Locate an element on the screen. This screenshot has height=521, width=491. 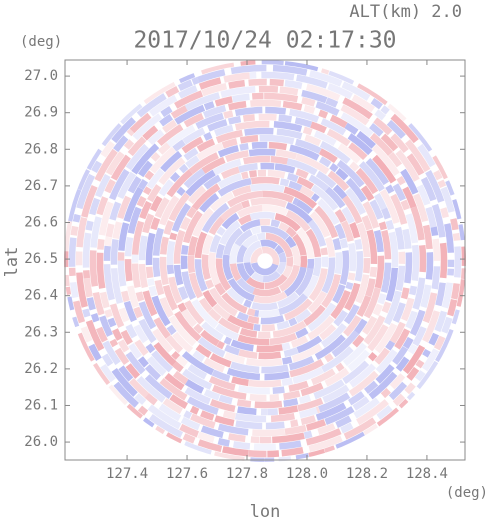
y-tick-label: 26.1 is located at coordinates (41, 405).